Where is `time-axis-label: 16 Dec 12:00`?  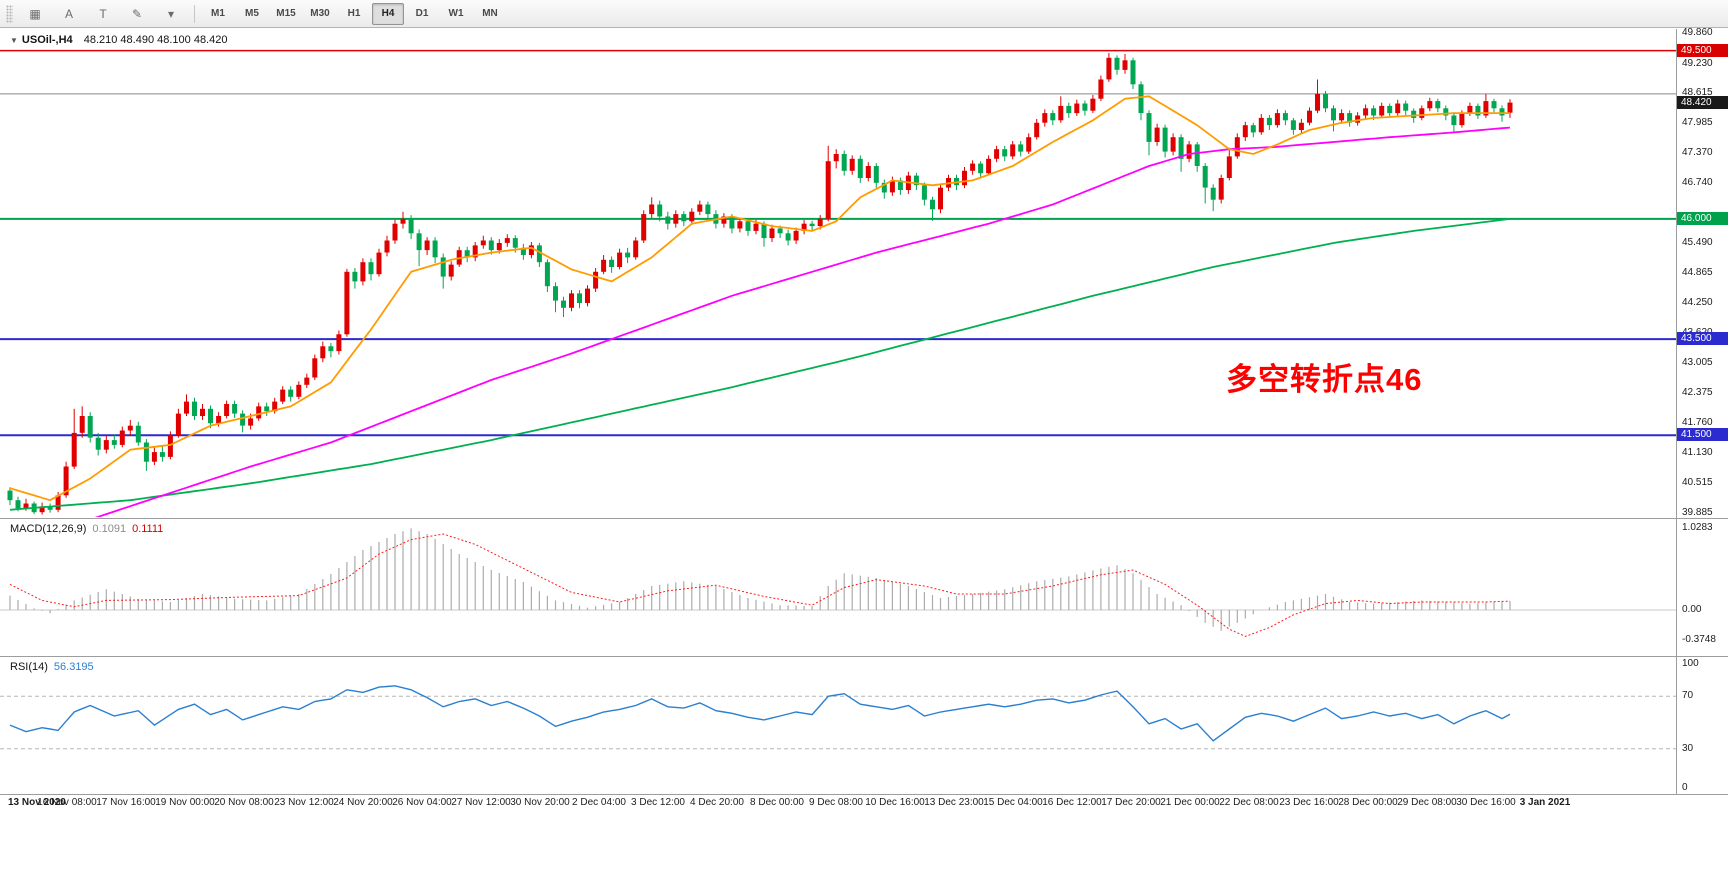
time-axis-label: 16 Dec 12:00 is located at coordinates (1072, 802).